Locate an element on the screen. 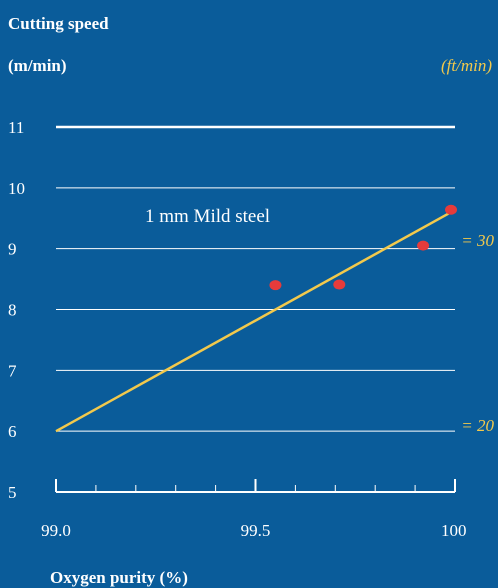  y-axis-label: (m/min) is located at coordinates (37, 65).